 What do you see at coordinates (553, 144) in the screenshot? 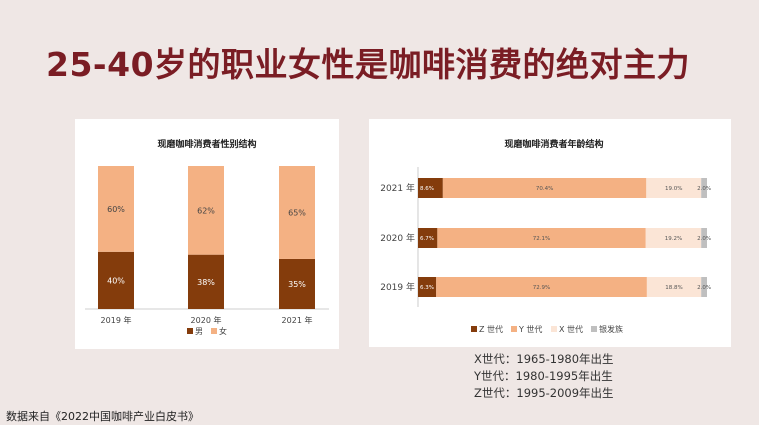
I see `age-chart-title: 现磨咖啡消费者年龄结构` at bounding box center [553, 144].